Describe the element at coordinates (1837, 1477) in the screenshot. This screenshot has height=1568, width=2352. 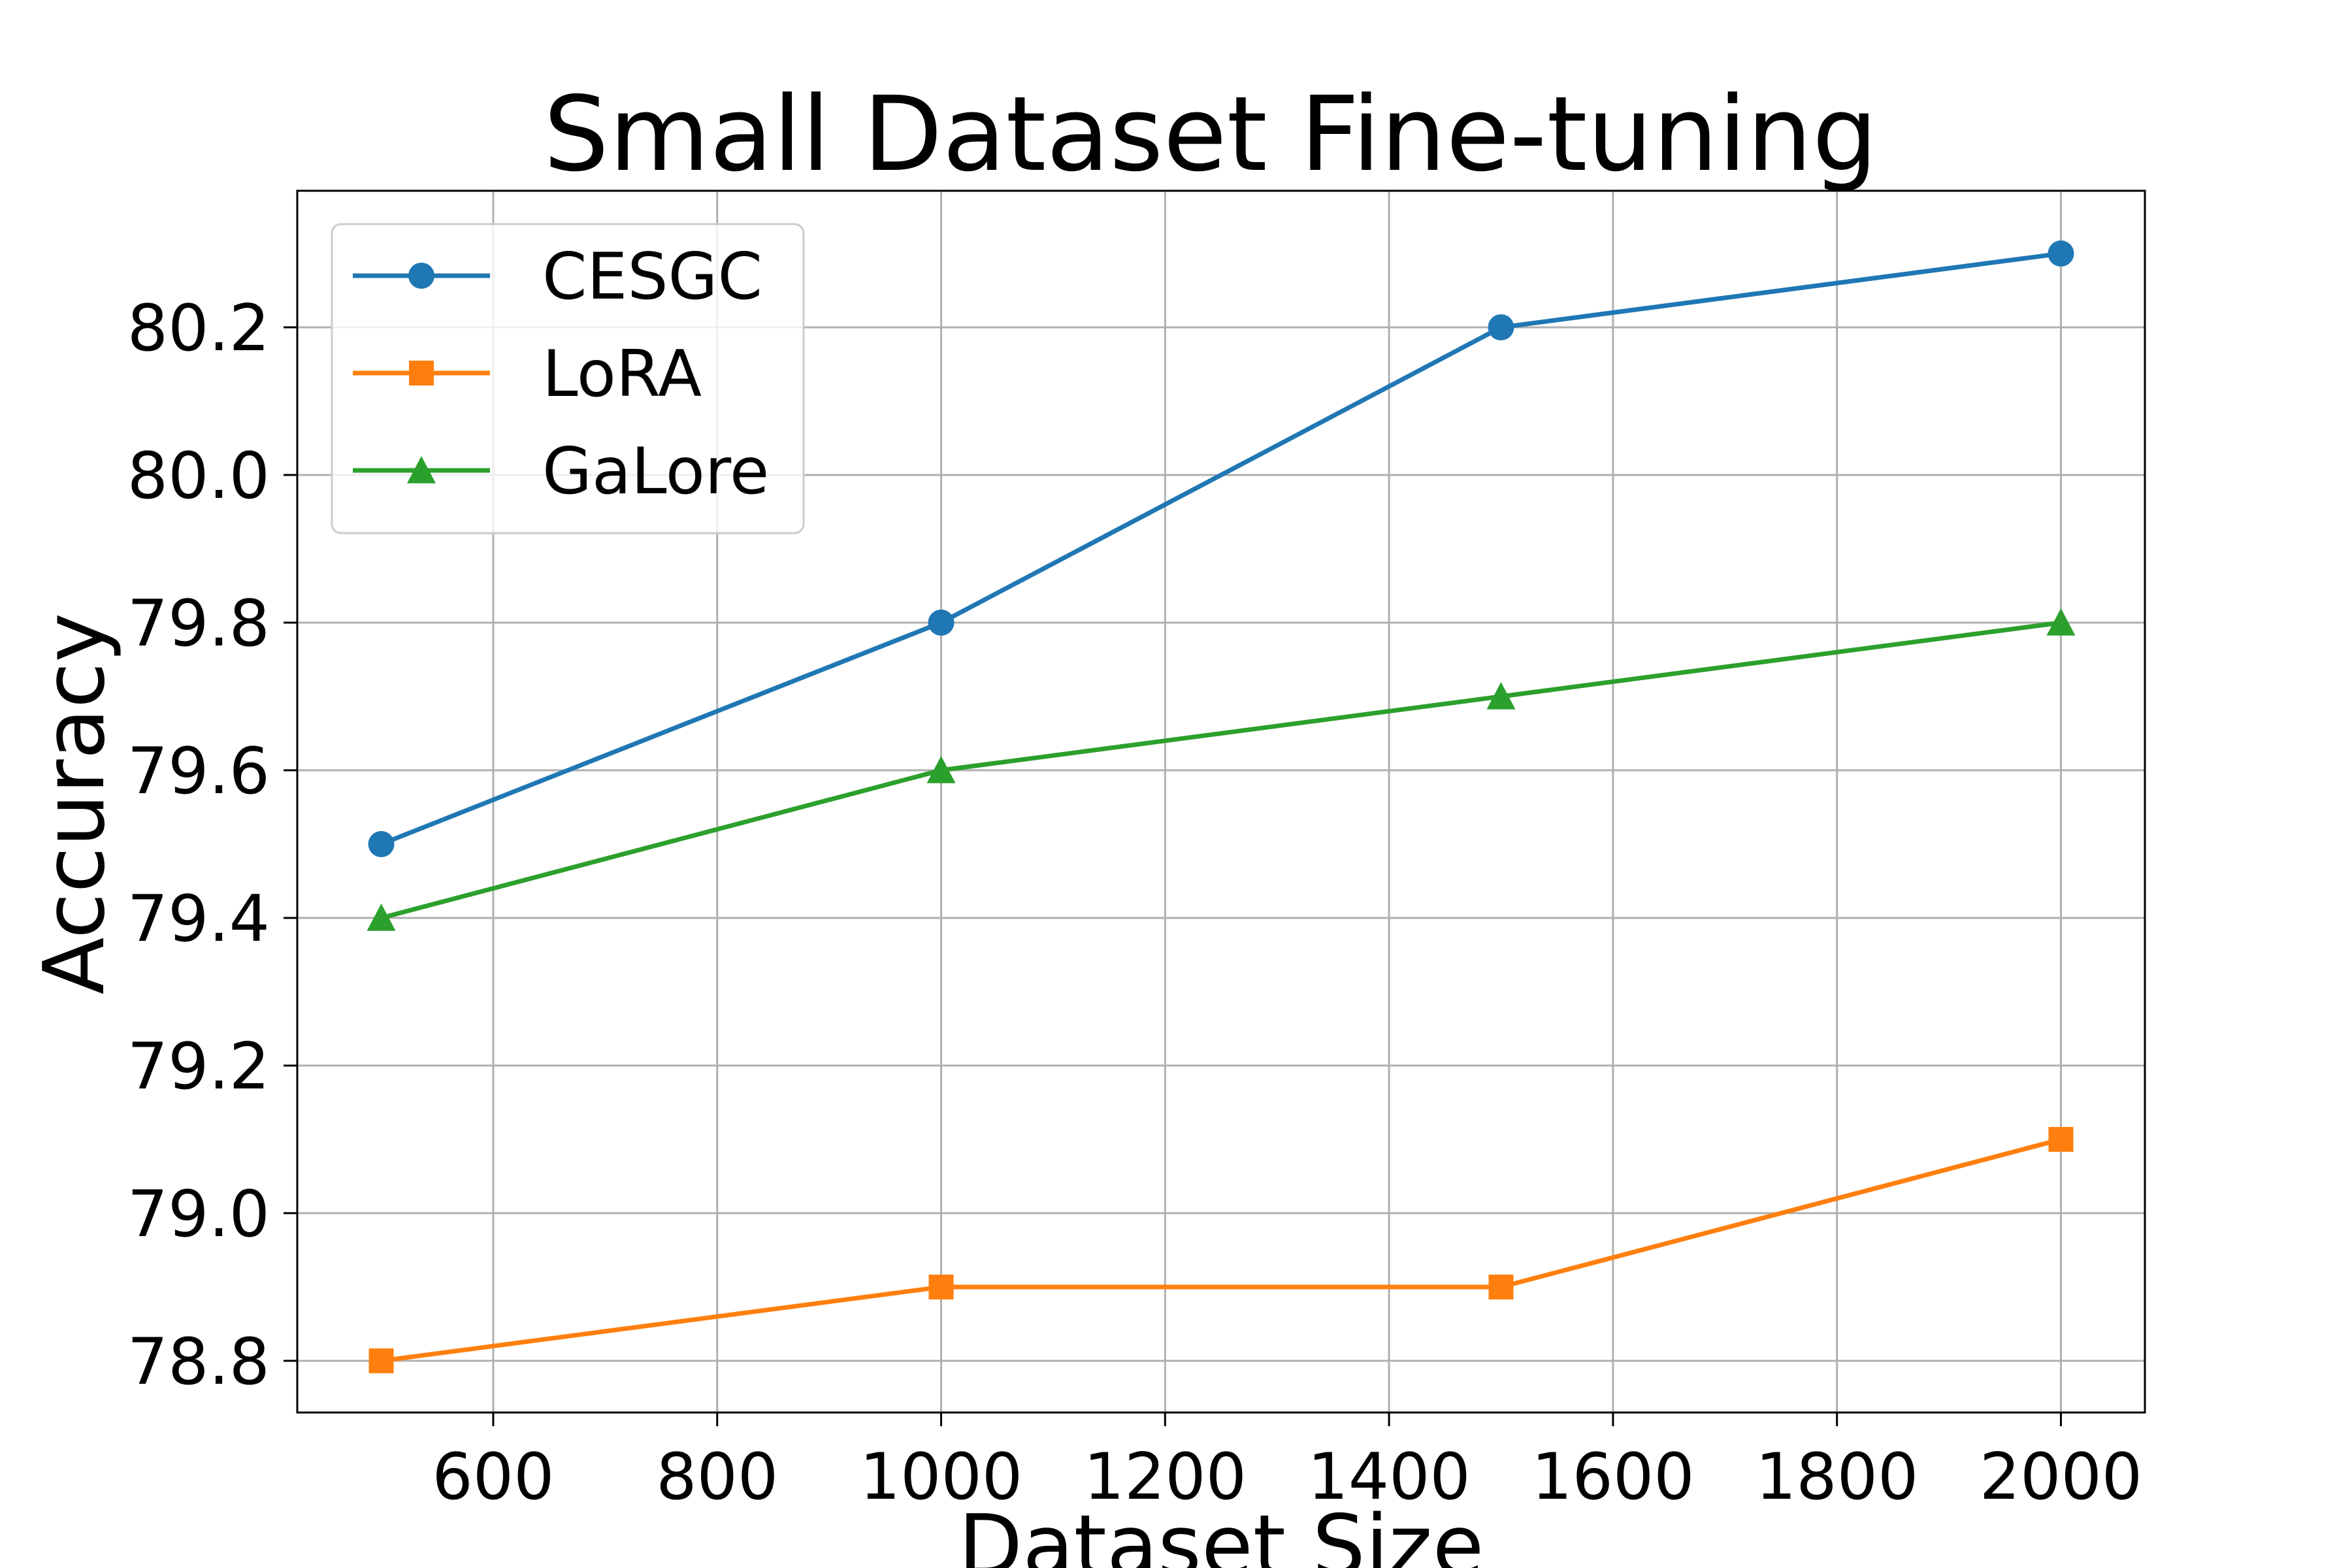
I see `x-tick-label: 1800` at that location.